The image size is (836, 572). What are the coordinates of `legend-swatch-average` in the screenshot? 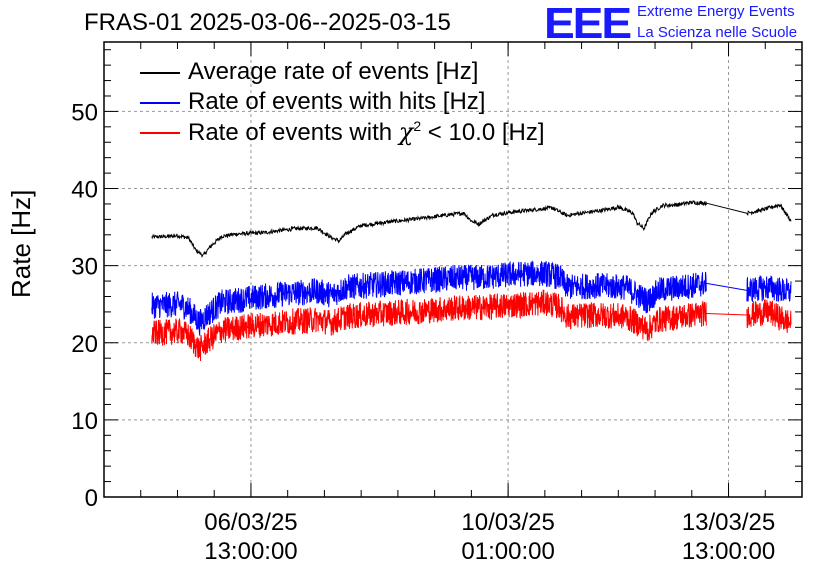 It's located at (160, 73).